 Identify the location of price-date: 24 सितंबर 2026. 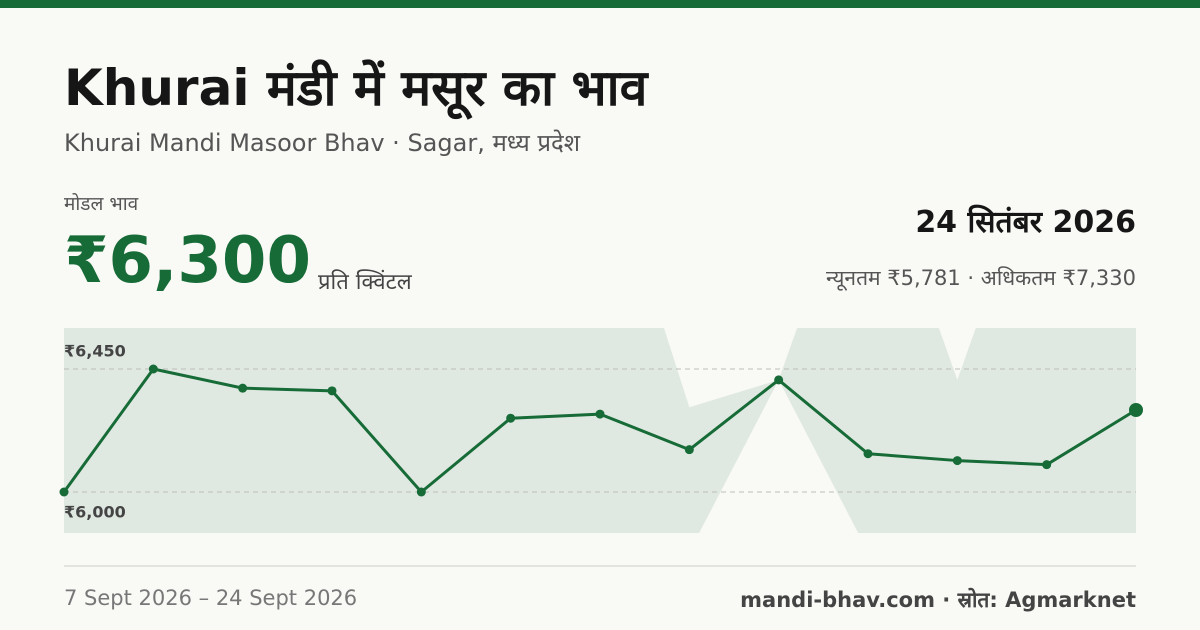
(1025, 222).